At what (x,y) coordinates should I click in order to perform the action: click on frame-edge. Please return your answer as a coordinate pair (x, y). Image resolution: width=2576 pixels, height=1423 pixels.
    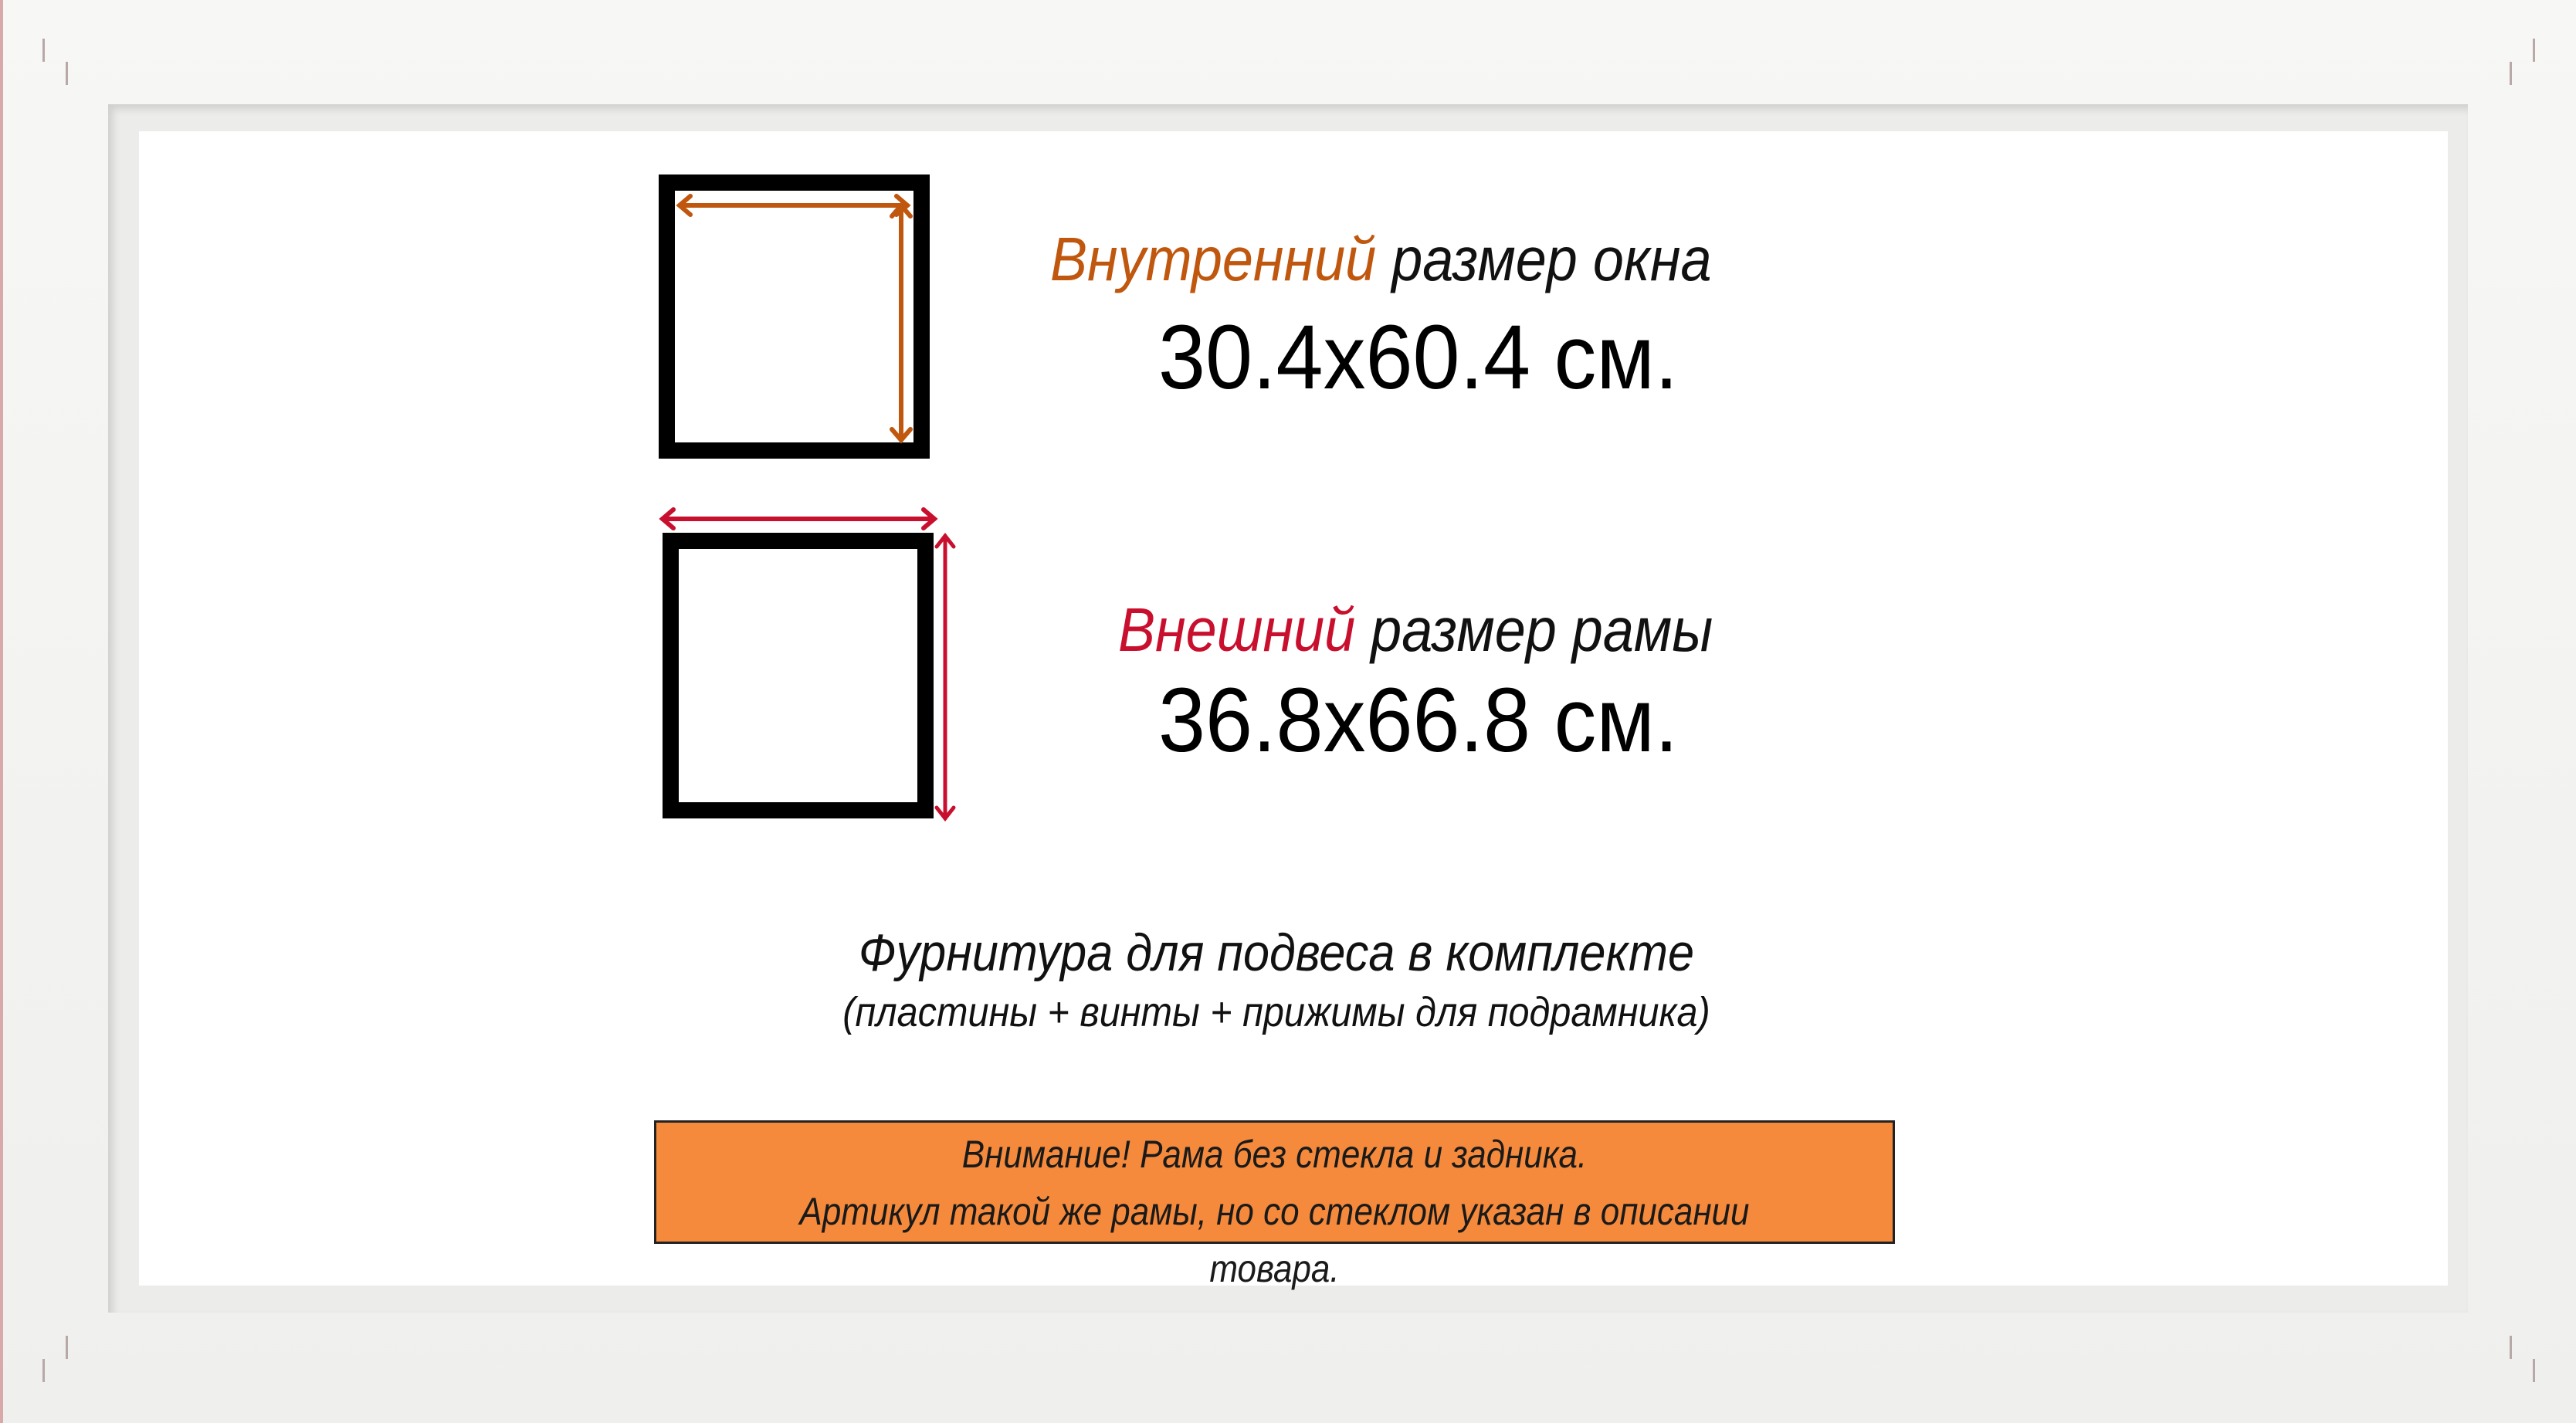
    Looking at the image, I should click on (1, 712).